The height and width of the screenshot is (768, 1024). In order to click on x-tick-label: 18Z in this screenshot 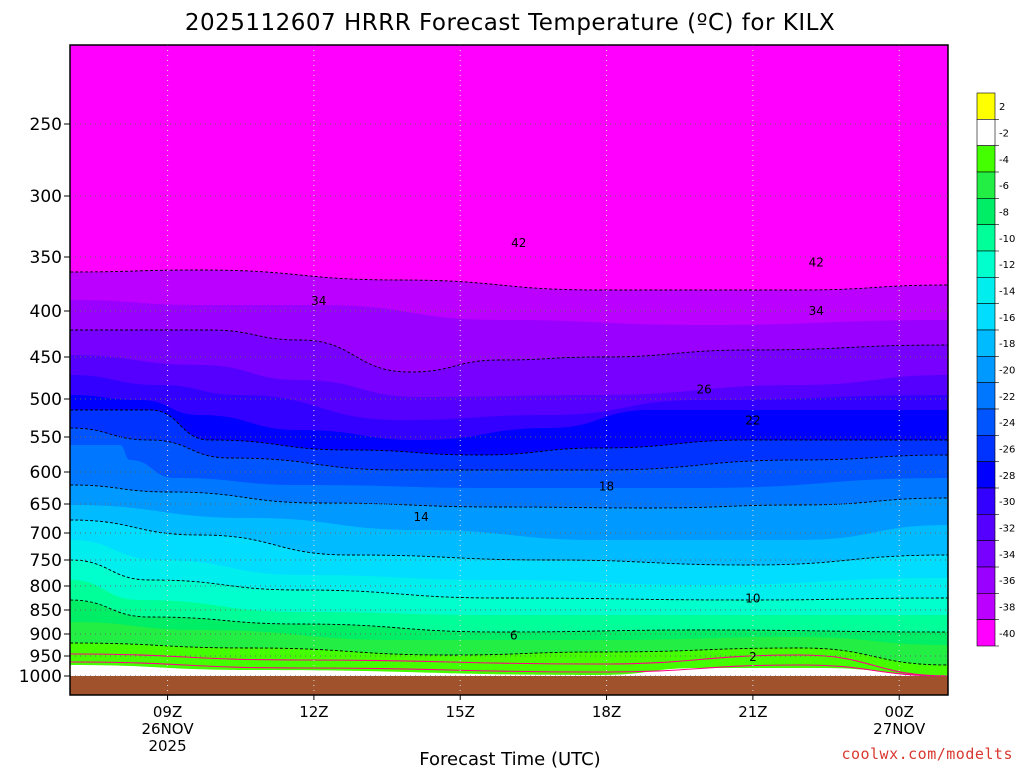, I will do `click(606, 712)`.